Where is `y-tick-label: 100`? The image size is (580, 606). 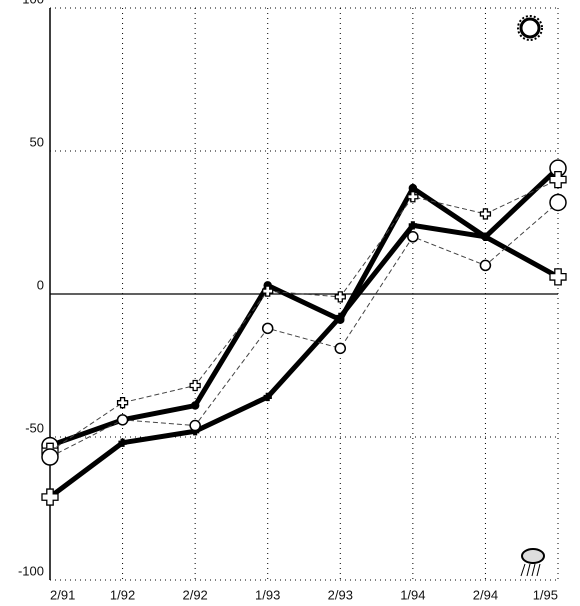
y-tick-label: 100 is located at coordinates (33, 3).